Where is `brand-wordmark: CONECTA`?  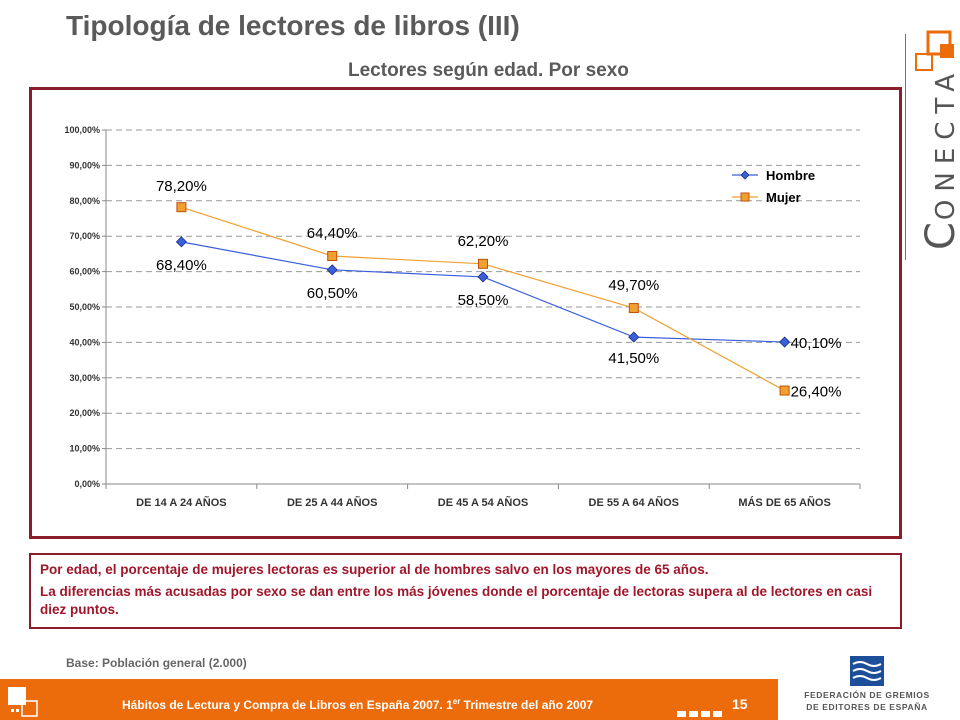
brand-wordmark: CONECTA is located at coordinates (939, 157).